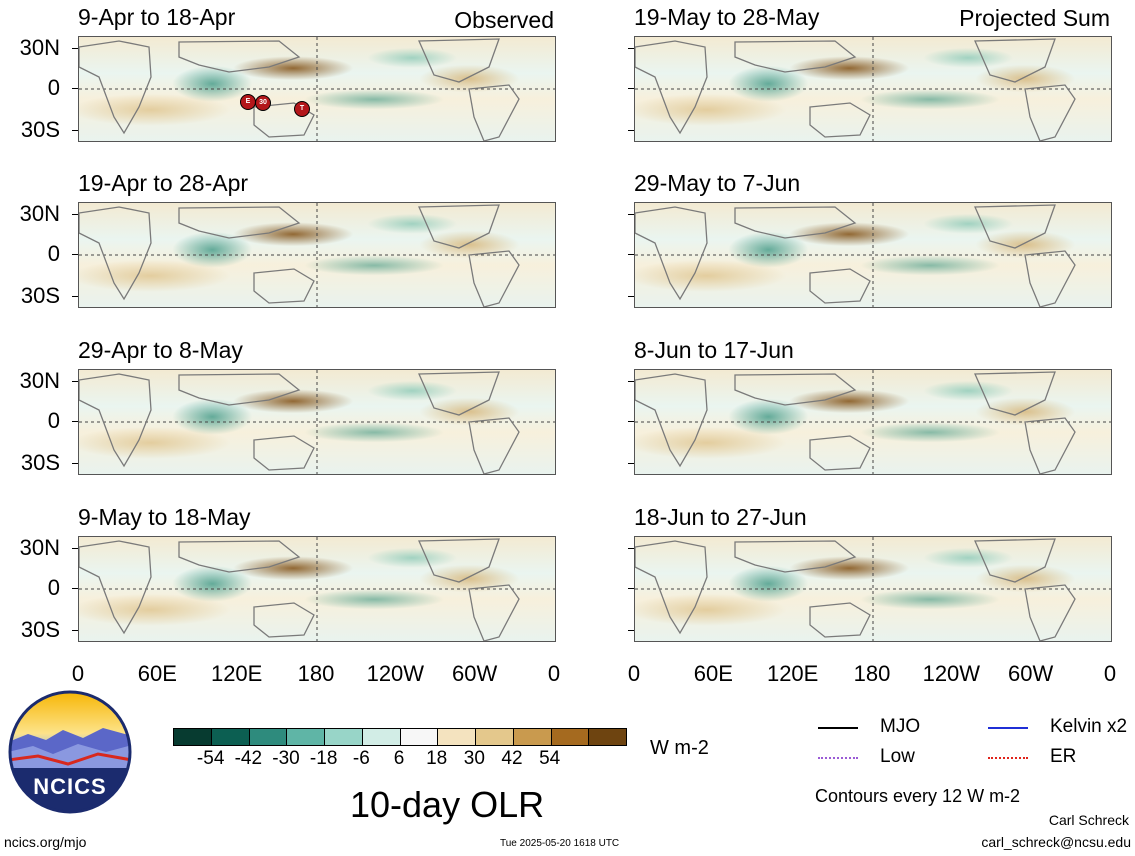  What do you see at coordinates (679, 748) in the screenshot?
I see `colorbar-units: W m-2` at bounding box center [679, 748].